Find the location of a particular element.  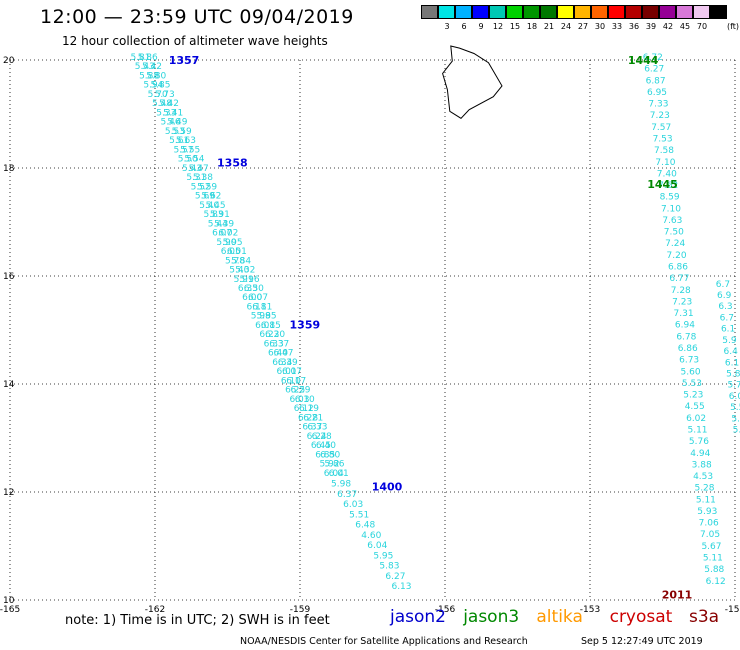

swh-value: 5.88 is located at coordinates (714, 570).